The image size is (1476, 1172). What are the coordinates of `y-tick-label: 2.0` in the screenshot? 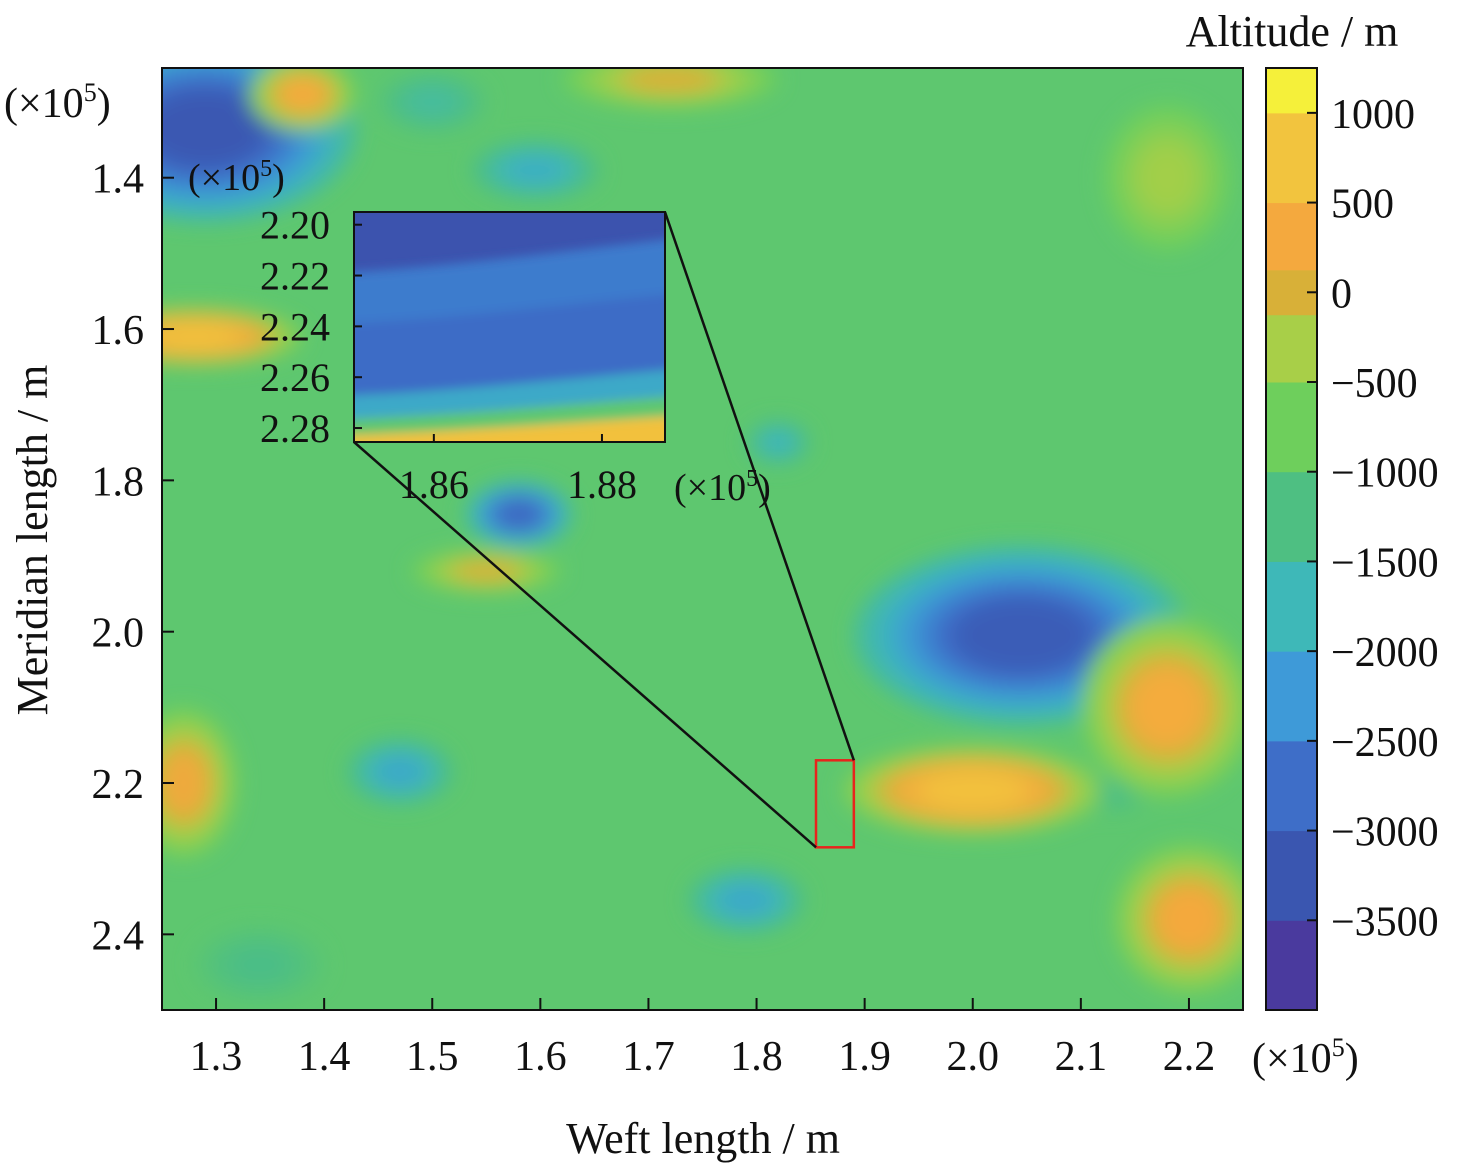 It's located at (118, 634).